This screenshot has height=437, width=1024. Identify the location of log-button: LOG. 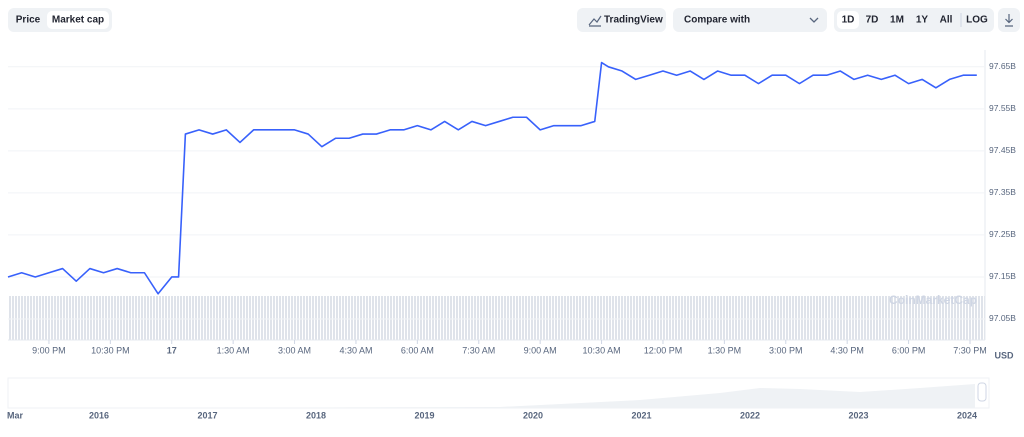
(977, 20).